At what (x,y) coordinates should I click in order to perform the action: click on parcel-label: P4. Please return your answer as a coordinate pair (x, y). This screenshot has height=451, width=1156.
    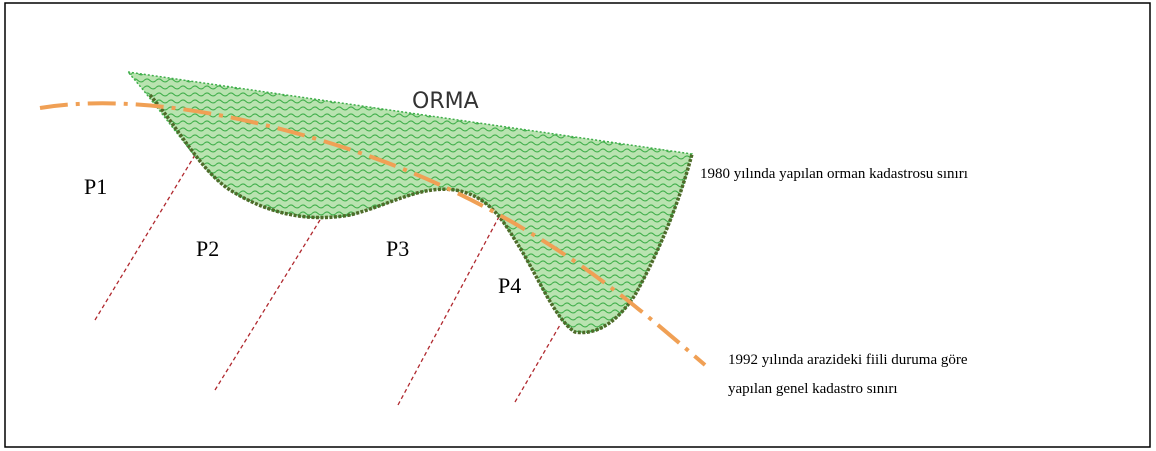
    Looking at the image, I should click on (509, 285).